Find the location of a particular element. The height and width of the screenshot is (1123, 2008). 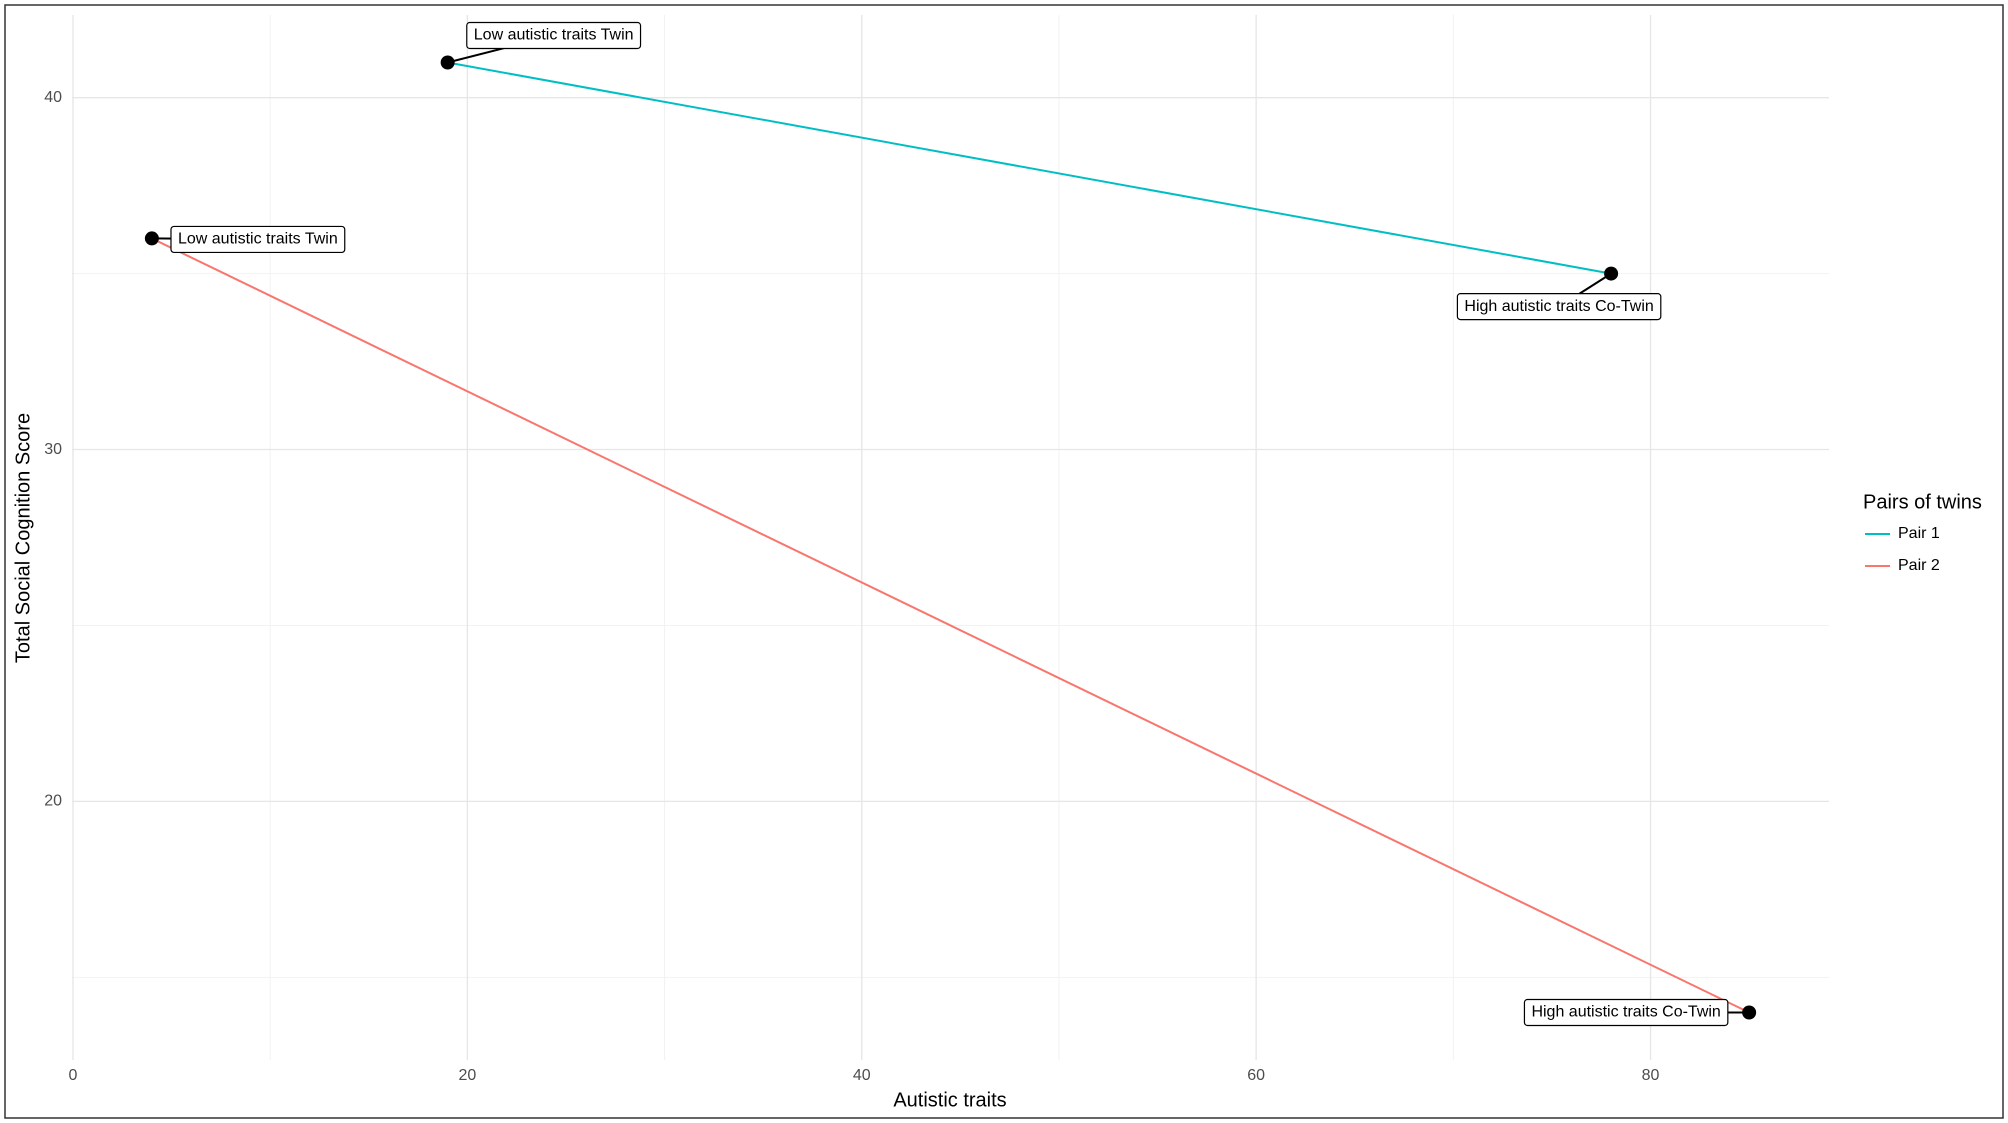

x-tick-label: 60 is located at coordinates (1256, 1075).